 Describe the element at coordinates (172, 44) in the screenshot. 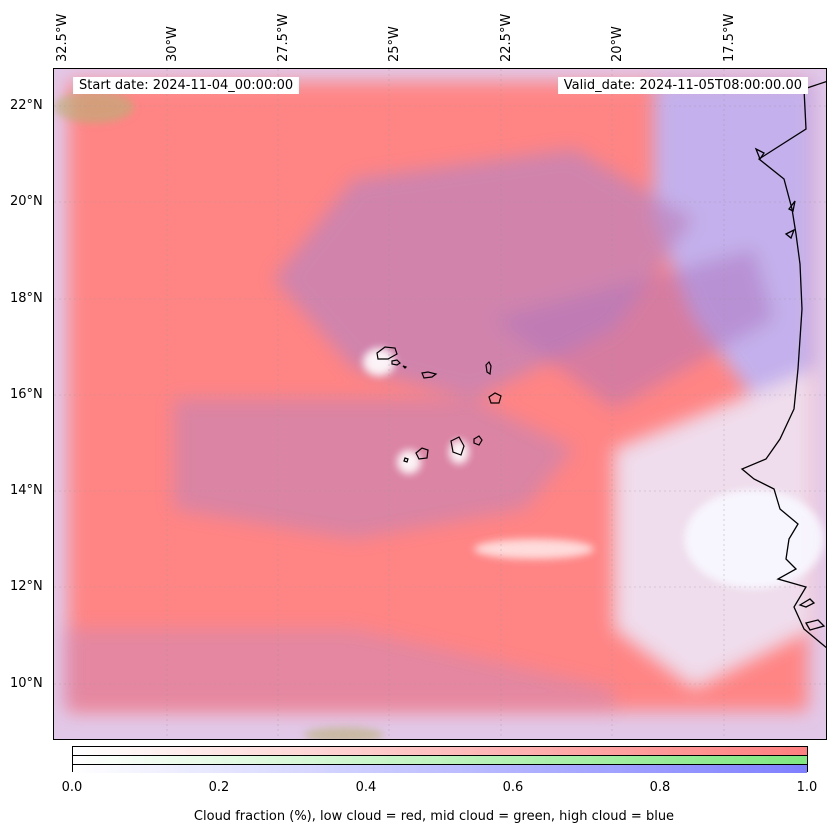

I see `lon-label: 30°W` at that location.